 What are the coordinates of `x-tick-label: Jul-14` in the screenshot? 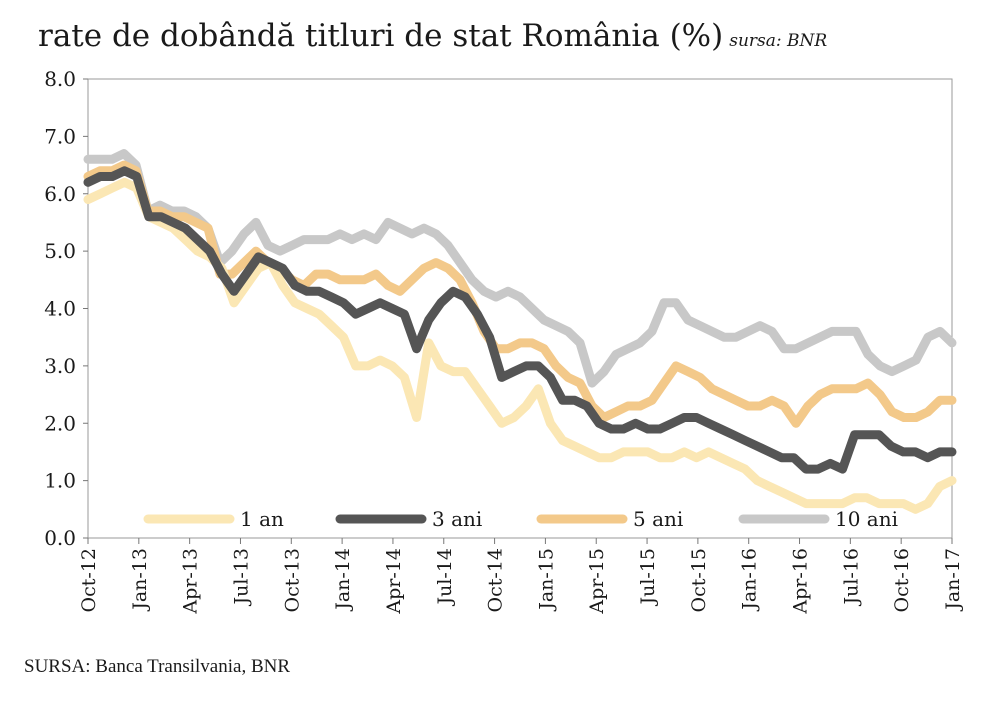 It's located at (445, 577).